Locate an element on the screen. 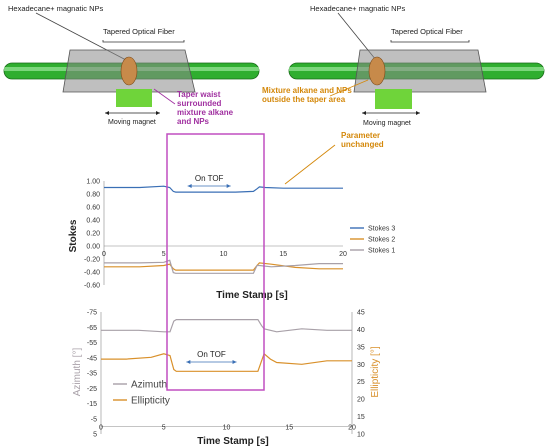 This screenshot has width=550, height=448. stokes-ontof-arrowhead-right is located at coordinates (228, 186).